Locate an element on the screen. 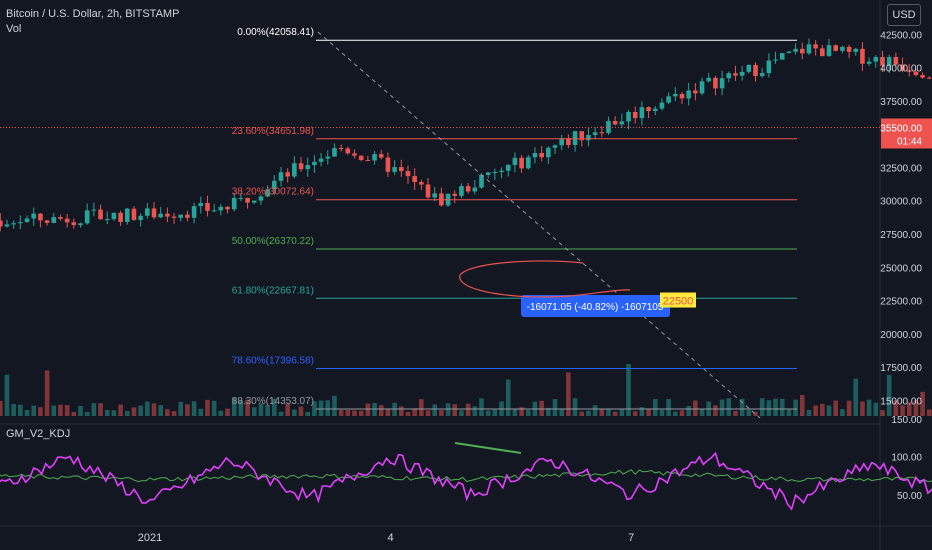  chart-legend: Bitcoin / U.S. Dollar, 2h, BITSTAMP Vol is located at coordinates (92, 22).